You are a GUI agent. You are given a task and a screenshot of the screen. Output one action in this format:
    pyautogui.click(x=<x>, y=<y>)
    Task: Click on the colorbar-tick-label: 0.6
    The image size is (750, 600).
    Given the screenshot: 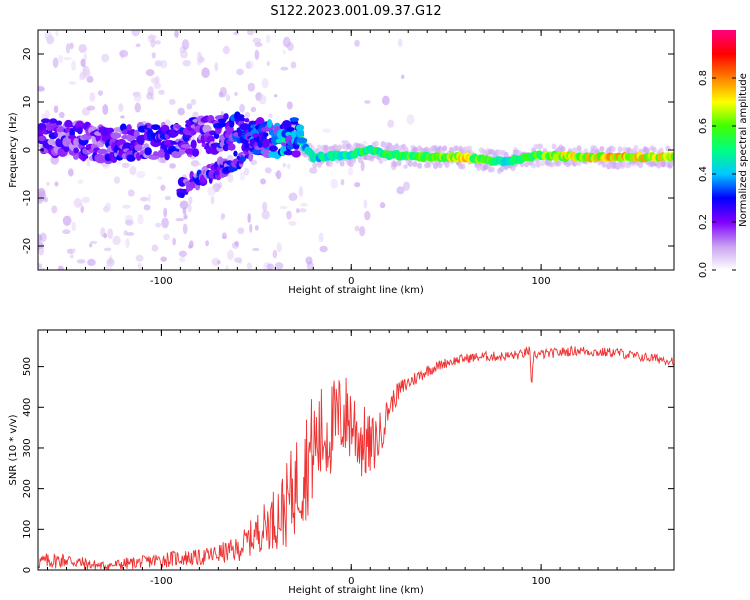 What is the action you would take?
    pyautogui.click(x=703, y=126)
    